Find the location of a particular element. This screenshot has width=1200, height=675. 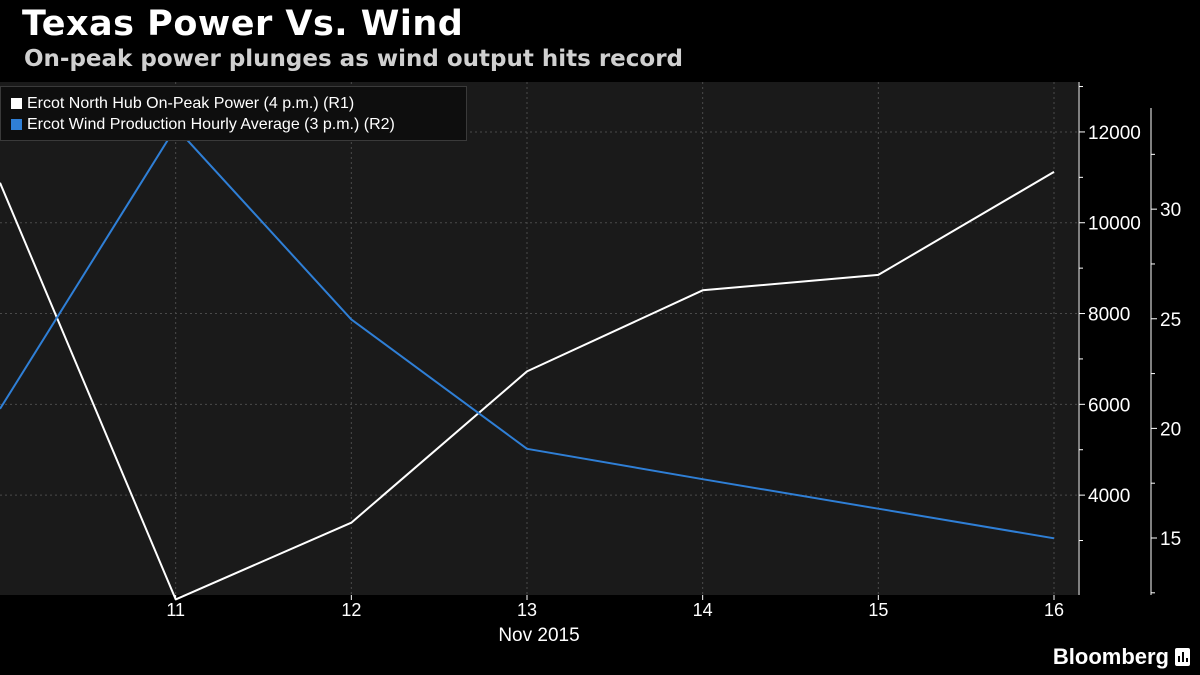

right-inner-tick-label: 4000 is located at coordinates (1109, 496).